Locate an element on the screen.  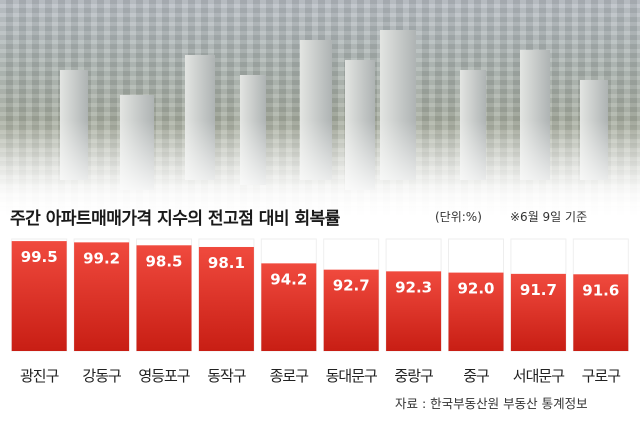
category-label: 광진구 is located at coordinates (39, 376).